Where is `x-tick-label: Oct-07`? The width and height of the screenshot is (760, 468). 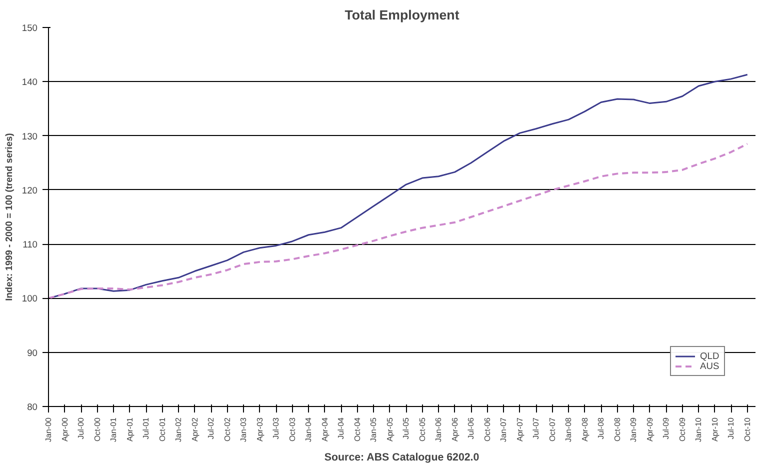 x-tick-label: Oct-07 is located at coordinates (552, 429).